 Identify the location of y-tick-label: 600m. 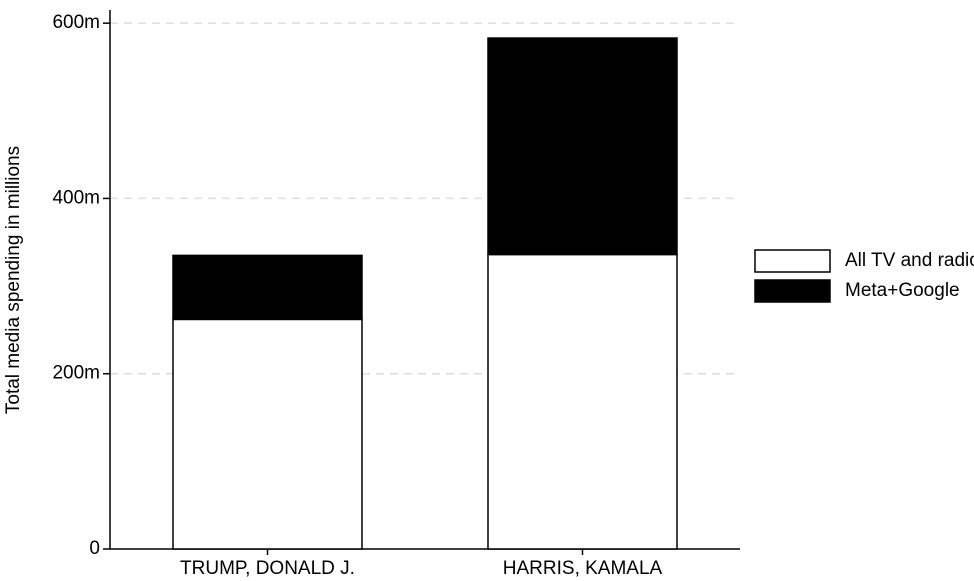
(76, 22).